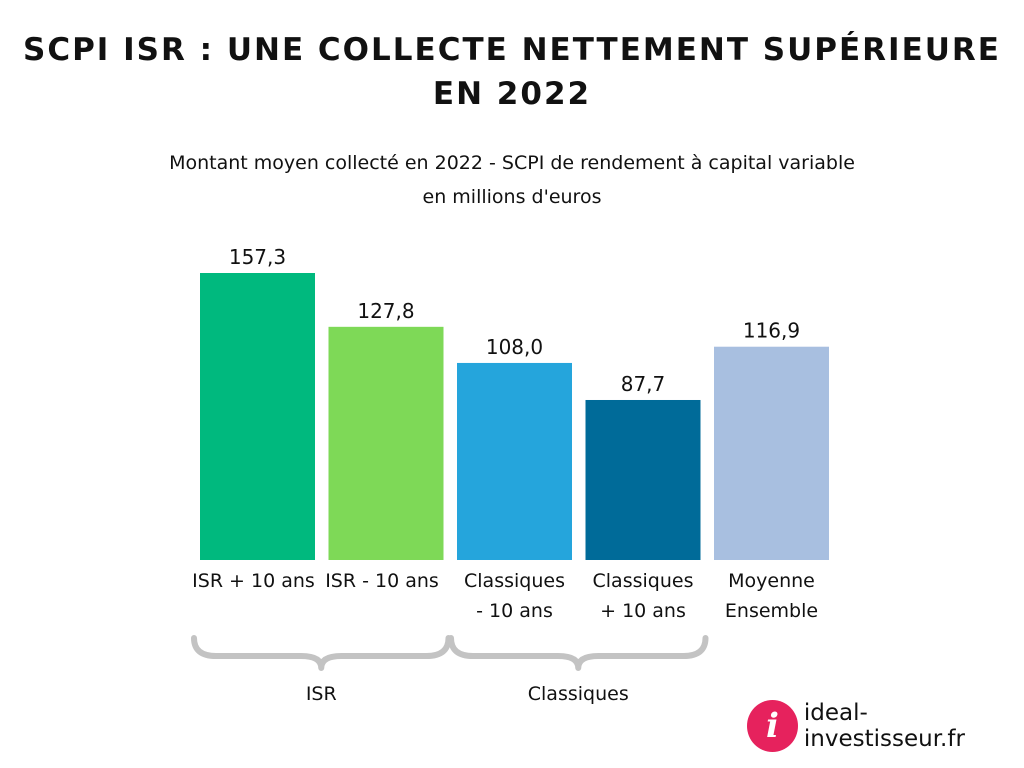 The width and height of the screenshot is (1024, 768). What do you see at coordinates (514, 611) in the screenshot?
I see `category-label-2-1: - 10 ans` at bounding box center [514, 611].